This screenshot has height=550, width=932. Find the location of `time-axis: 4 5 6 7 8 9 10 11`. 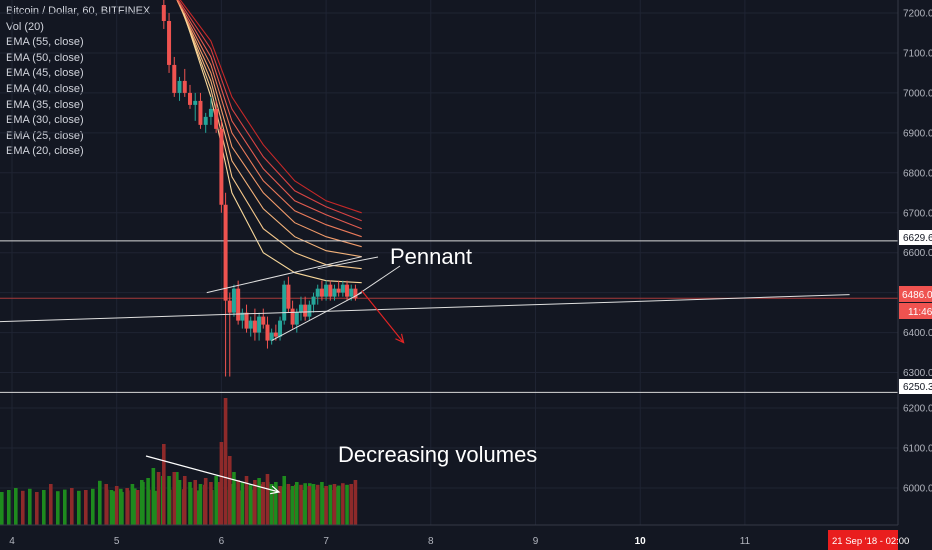

time-axis: 4 5 6 7 8 9 10 11 is located at coordinates (449, 535).